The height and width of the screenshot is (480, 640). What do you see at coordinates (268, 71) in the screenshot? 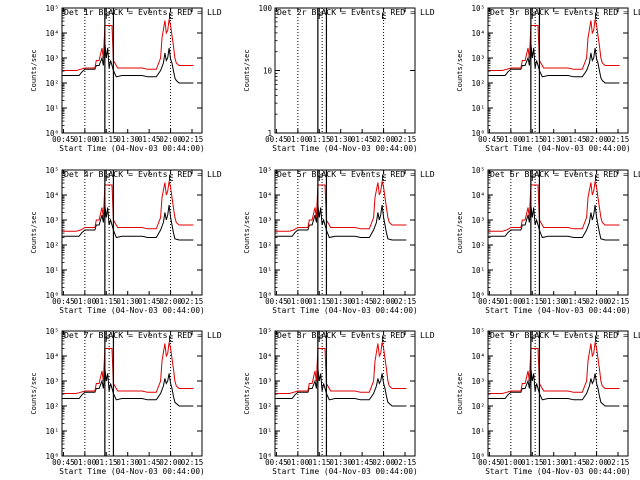
I see `y-tick-label: 10` at bounding box center [268, 71].